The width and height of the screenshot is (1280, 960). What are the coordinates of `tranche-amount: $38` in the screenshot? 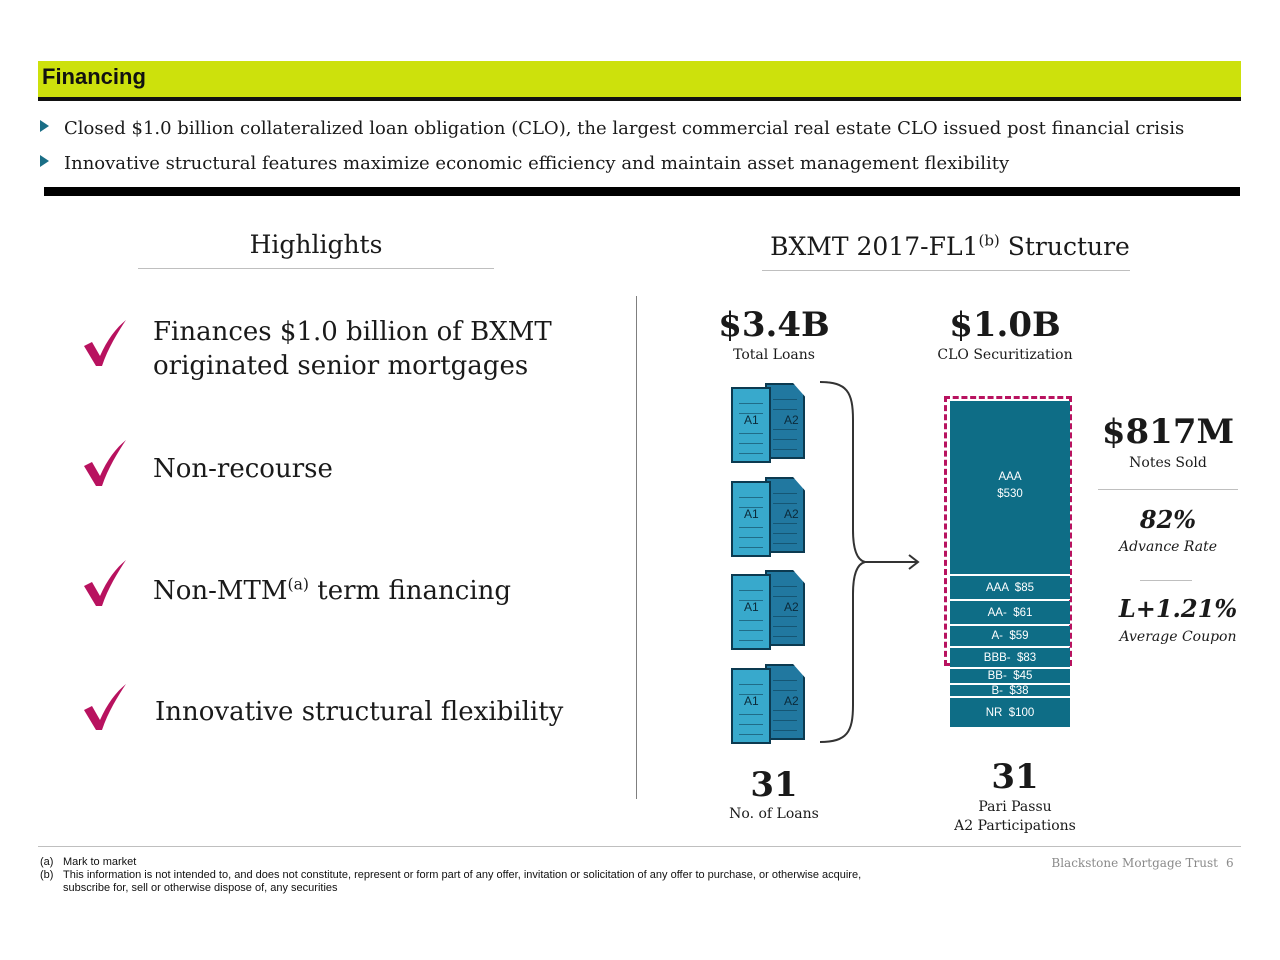 It's located at (1019, 691).